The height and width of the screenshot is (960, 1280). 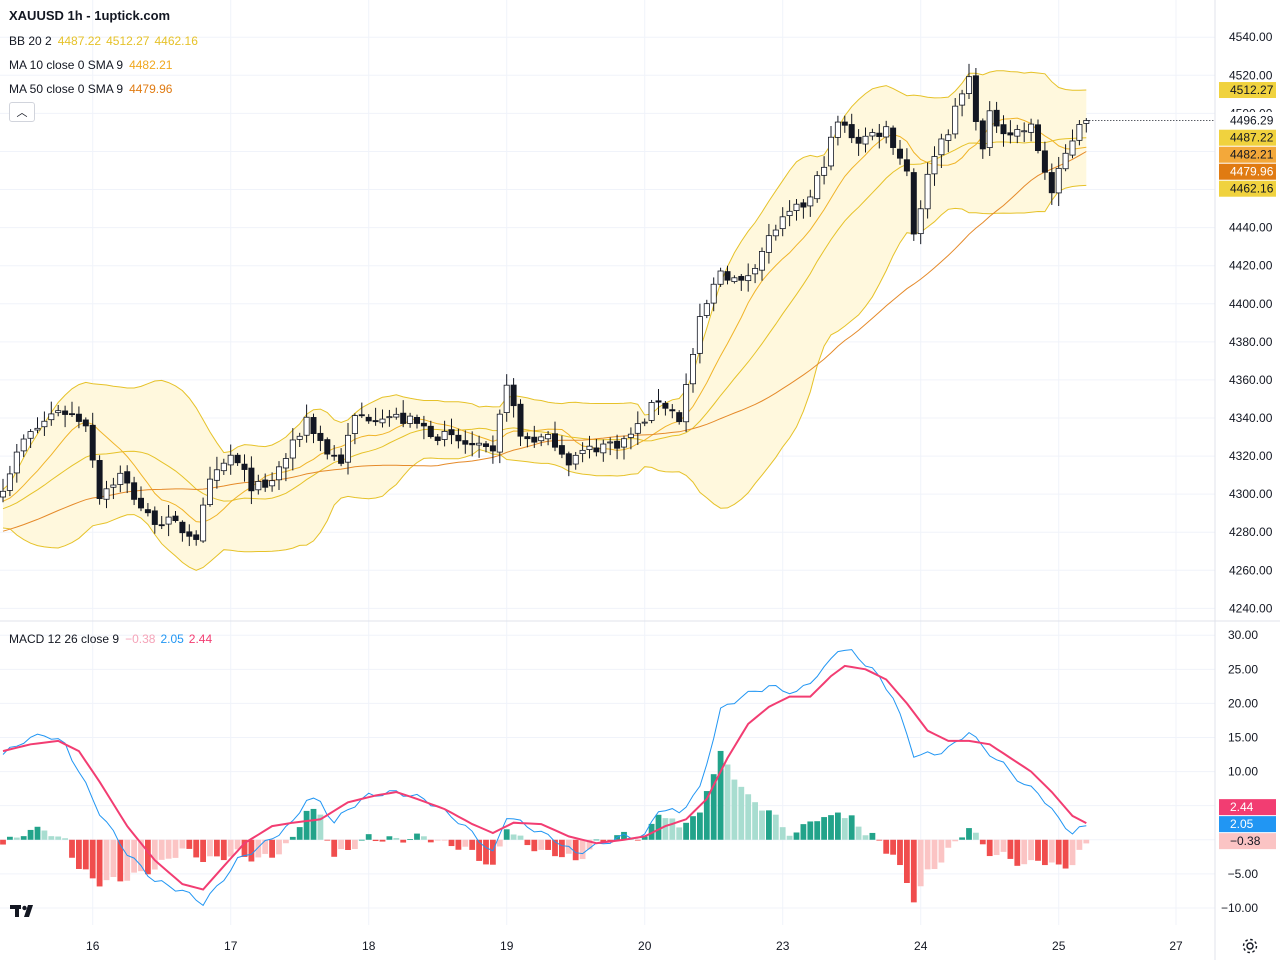 I want to click on collapse-legend-button: ︿, so click(x=22, y=112).